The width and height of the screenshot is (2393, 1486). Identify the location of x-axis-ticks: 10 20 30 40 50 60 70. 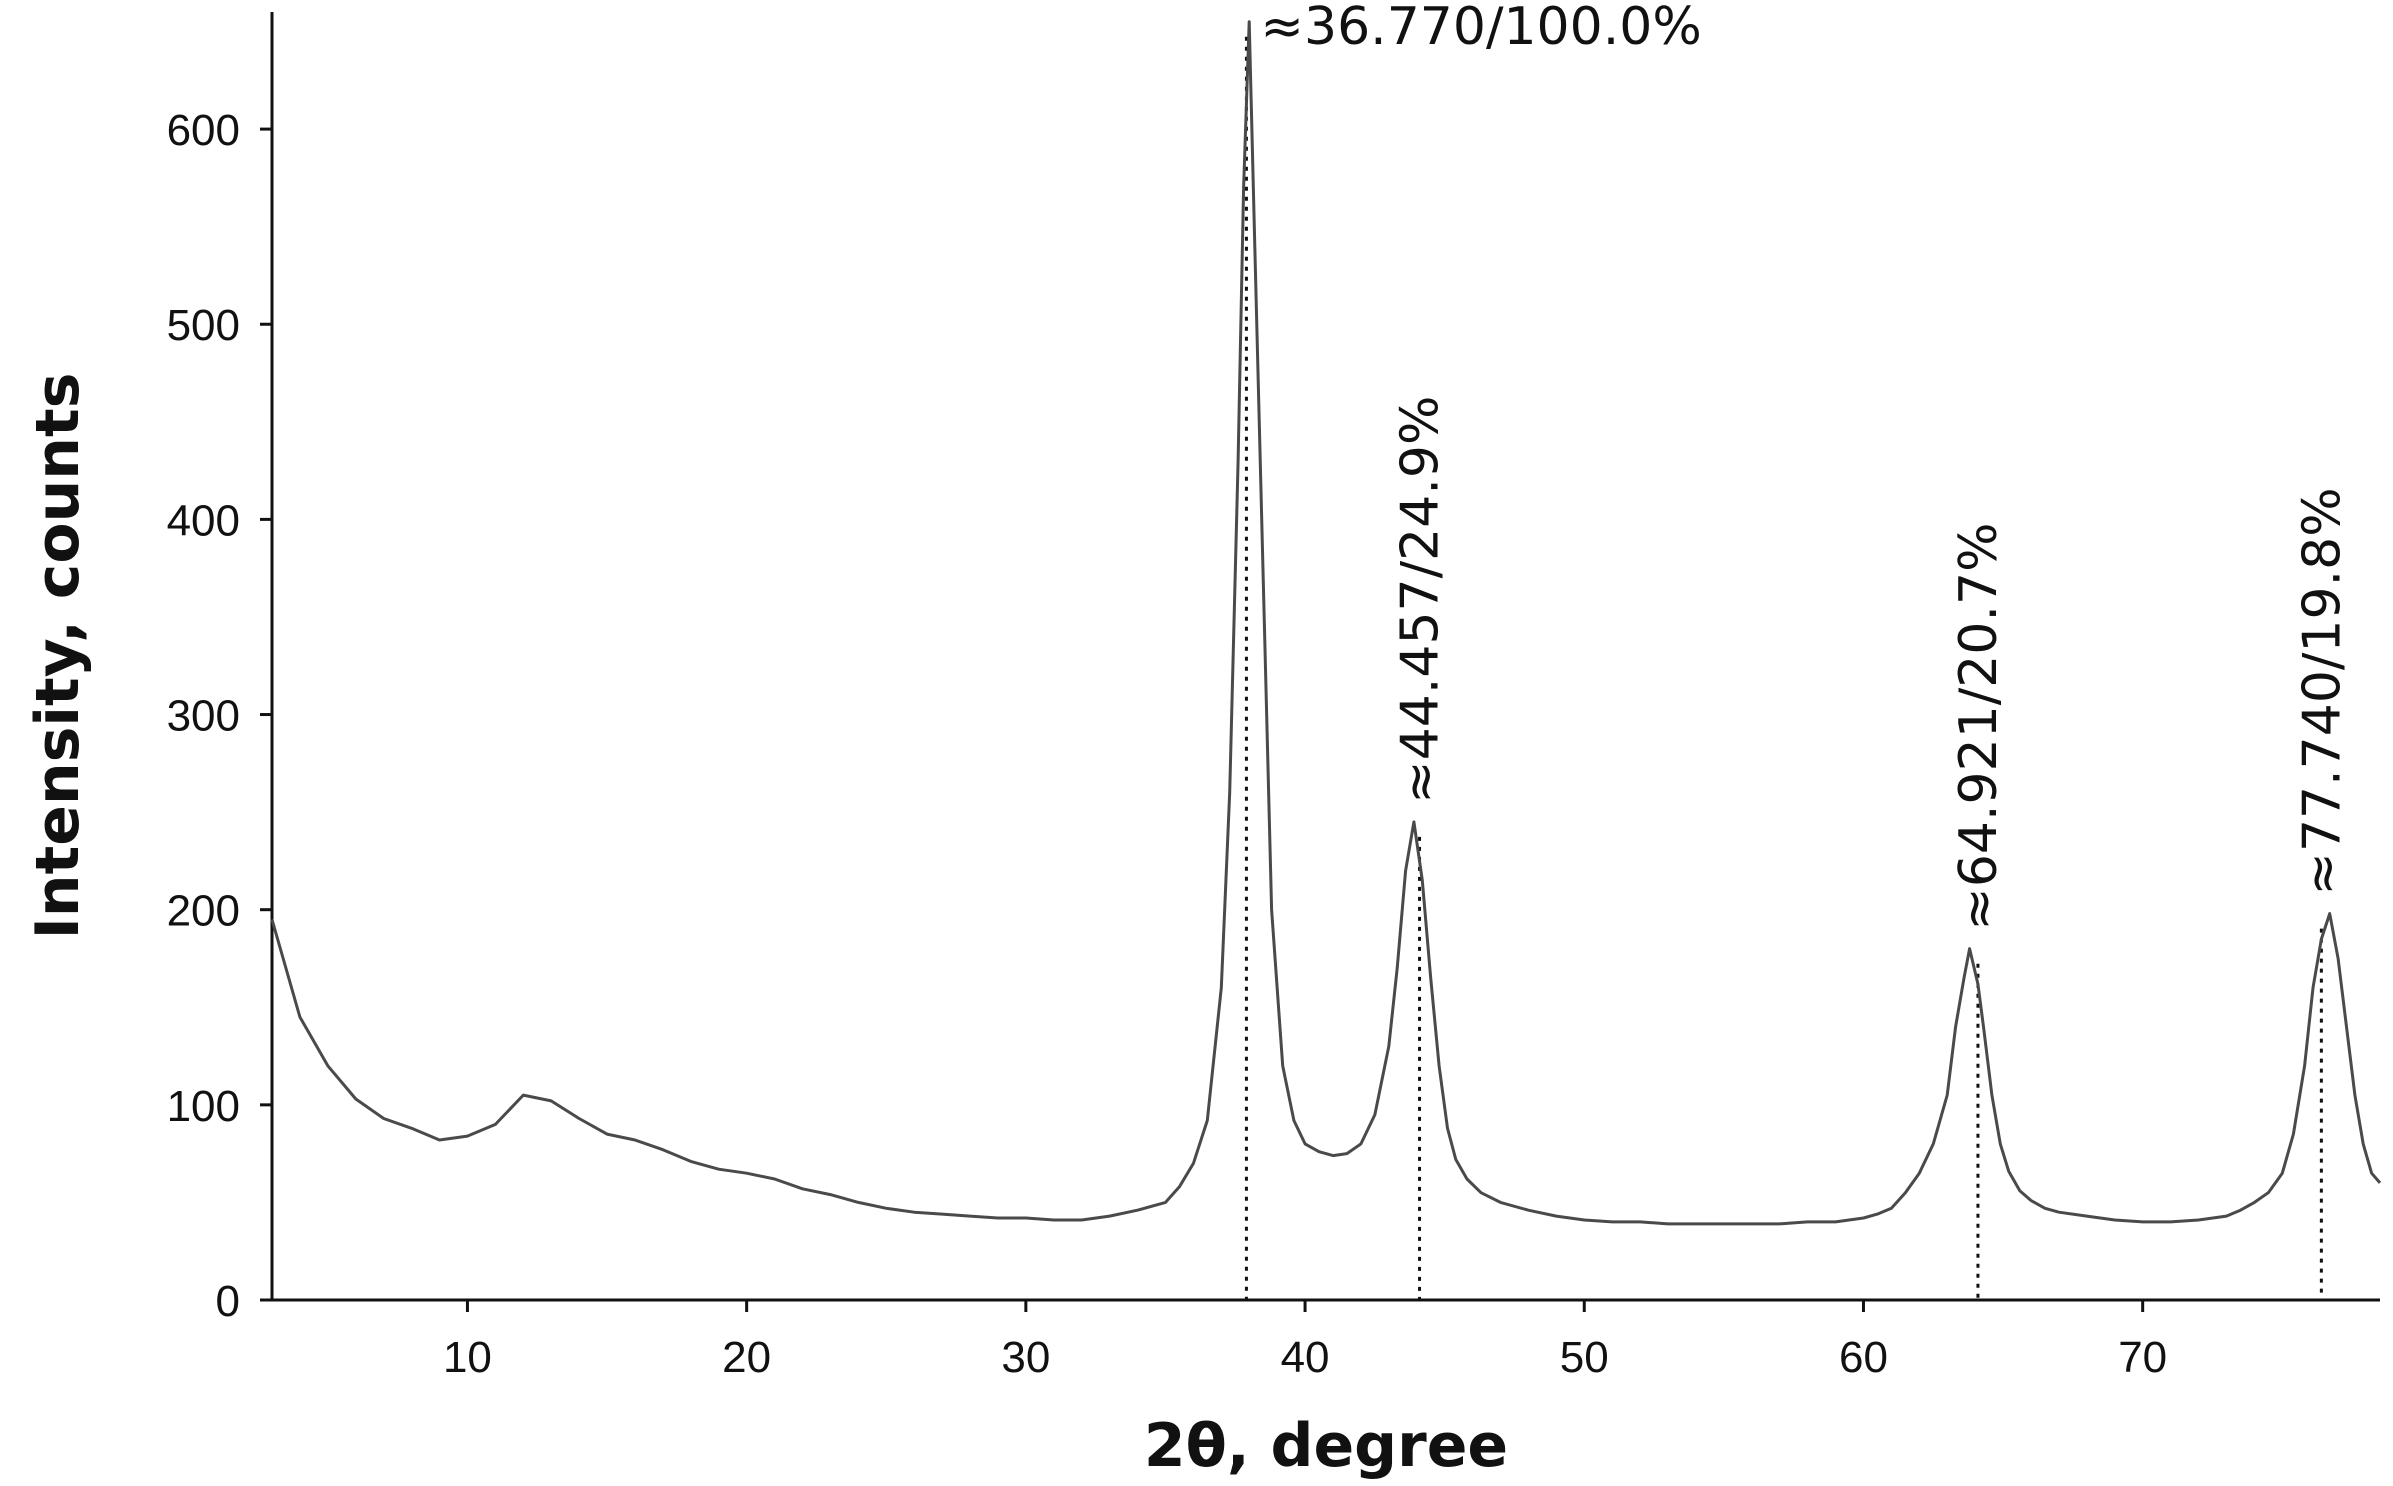
(1305, 1341).